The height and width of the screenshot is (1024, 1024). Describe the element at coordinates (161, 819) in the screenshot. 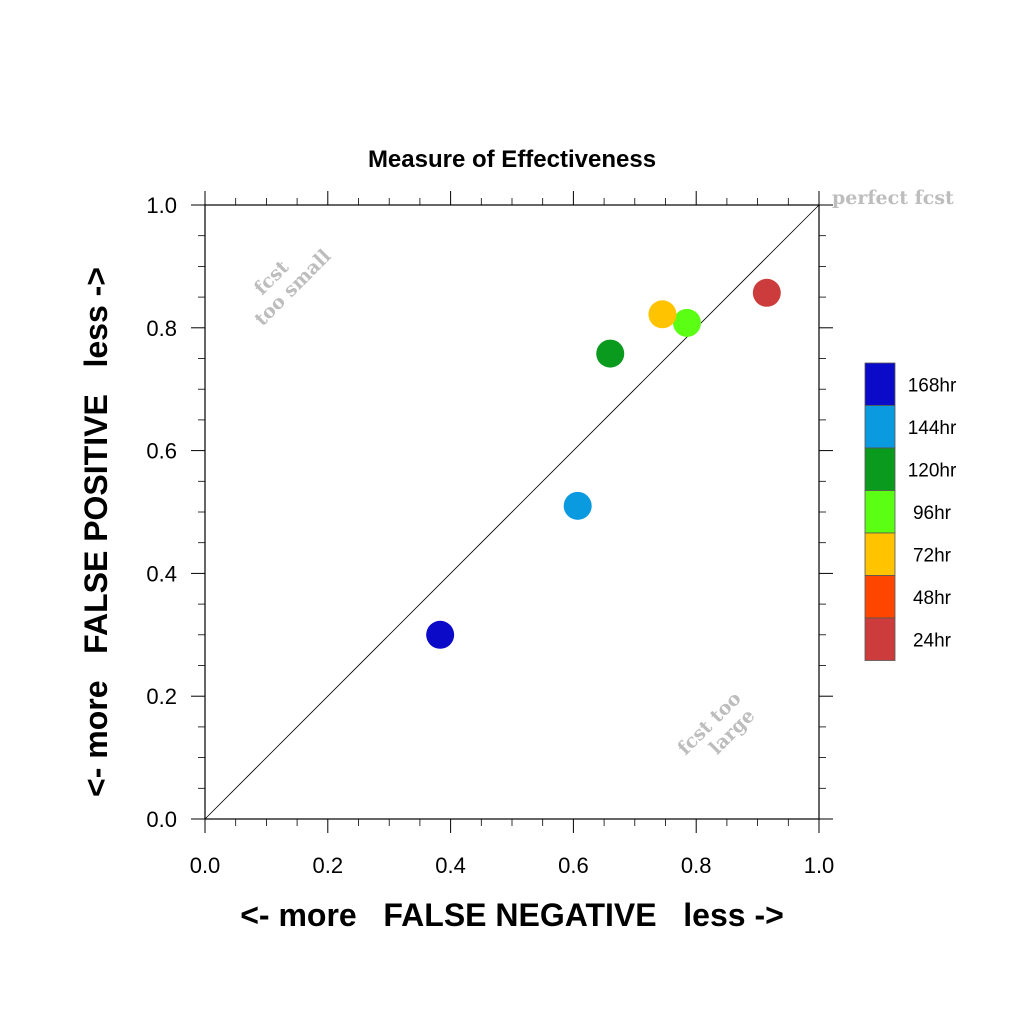

I see `y-tick-label: 0.0` at that location.